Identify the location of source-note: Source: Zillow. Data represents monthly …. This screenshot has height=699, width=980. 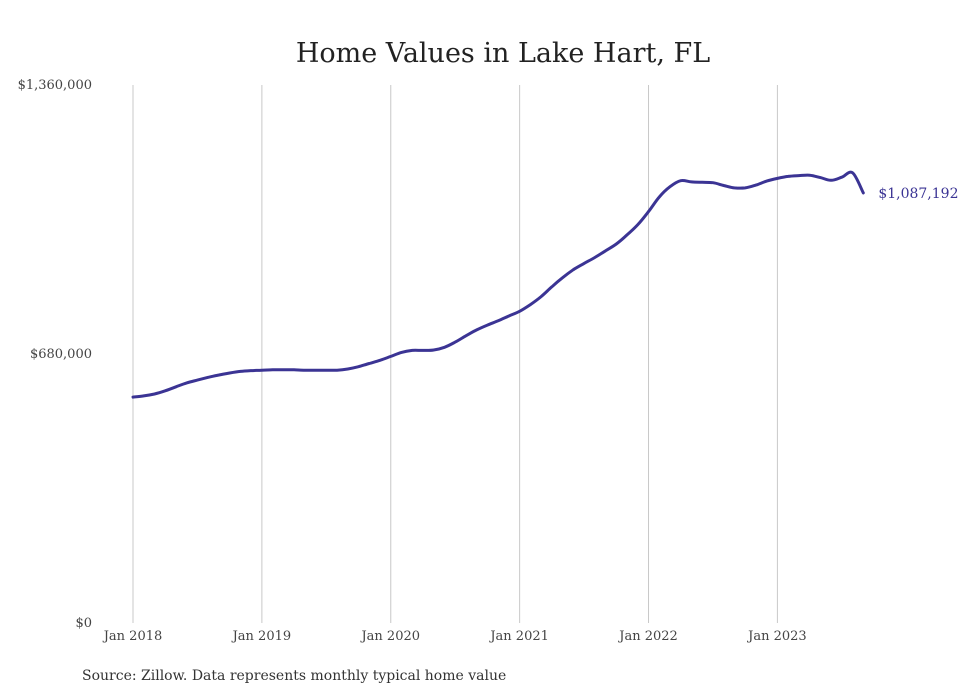
(294, 676).